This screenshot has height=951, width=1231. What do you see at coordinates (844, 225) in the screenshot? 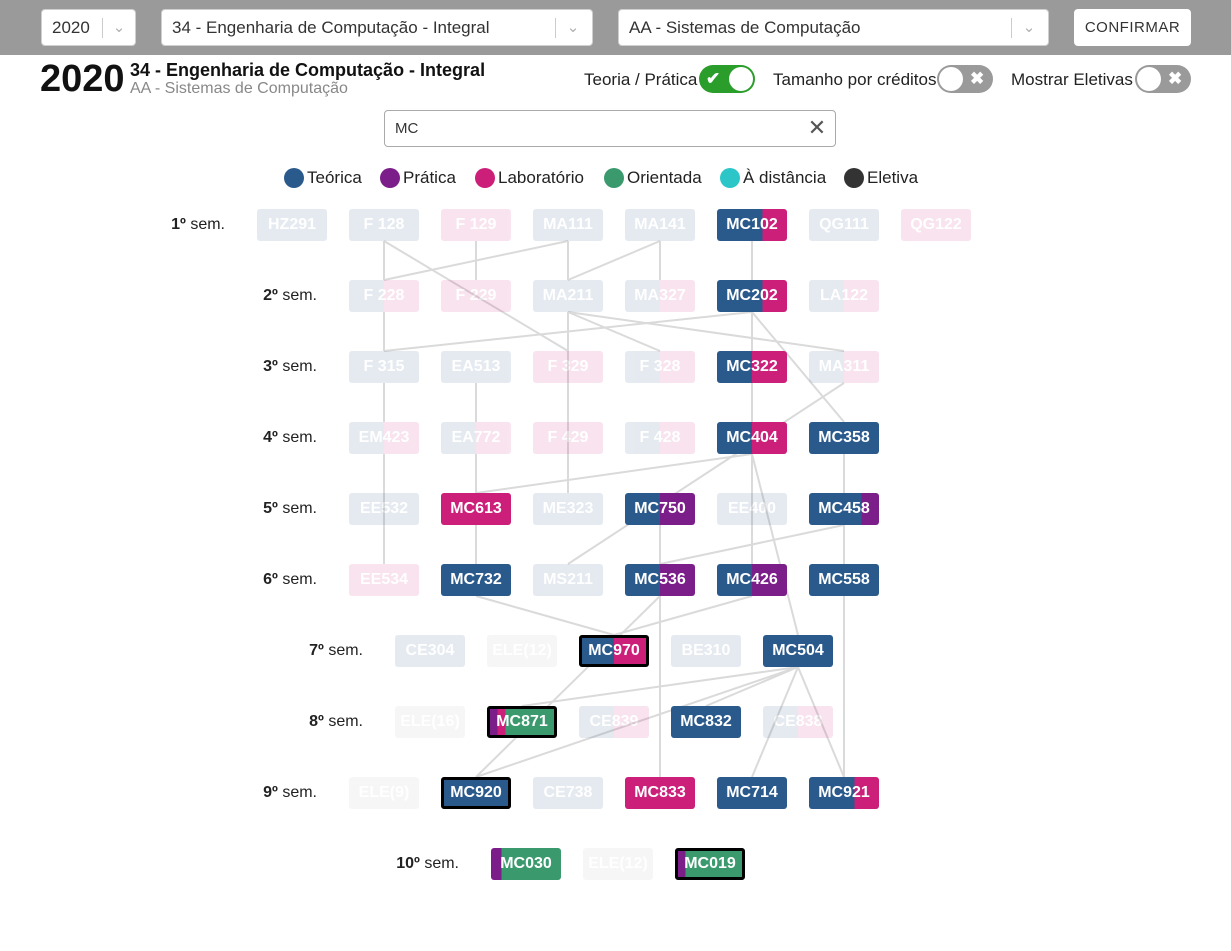
I see `course-box-qg111: QG111` at bounding box center [844, 225].